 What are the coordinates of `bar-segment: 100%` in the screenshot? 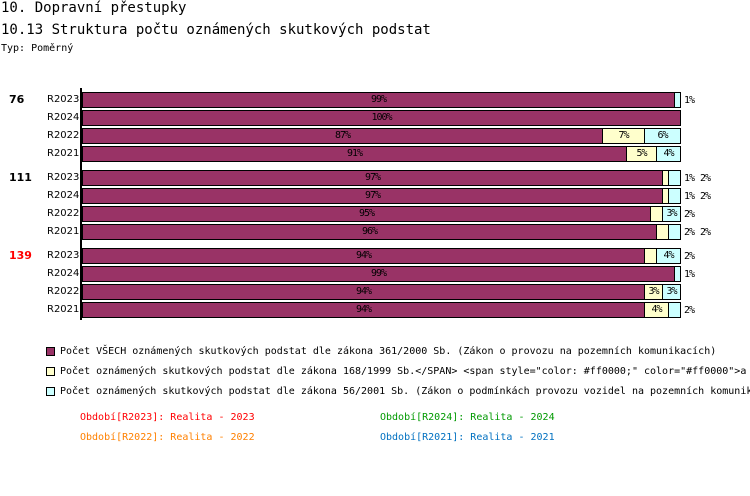 It's located at (381, 118).